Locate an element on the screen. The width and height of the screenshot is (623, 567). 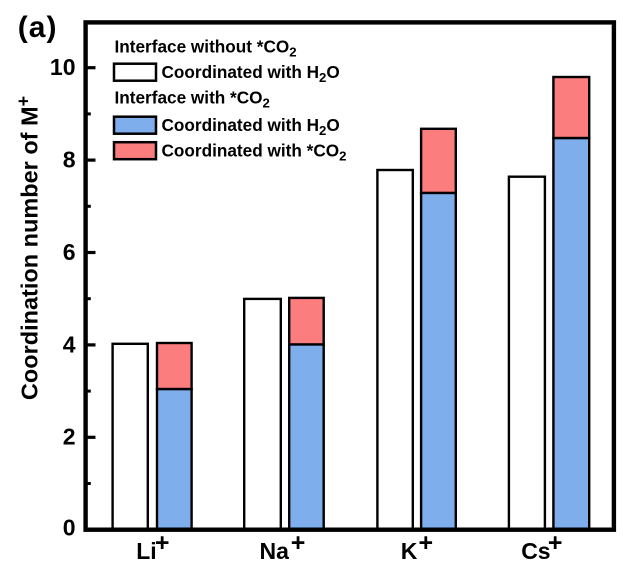
svg-text: Li is located at coordinates (146, 551).